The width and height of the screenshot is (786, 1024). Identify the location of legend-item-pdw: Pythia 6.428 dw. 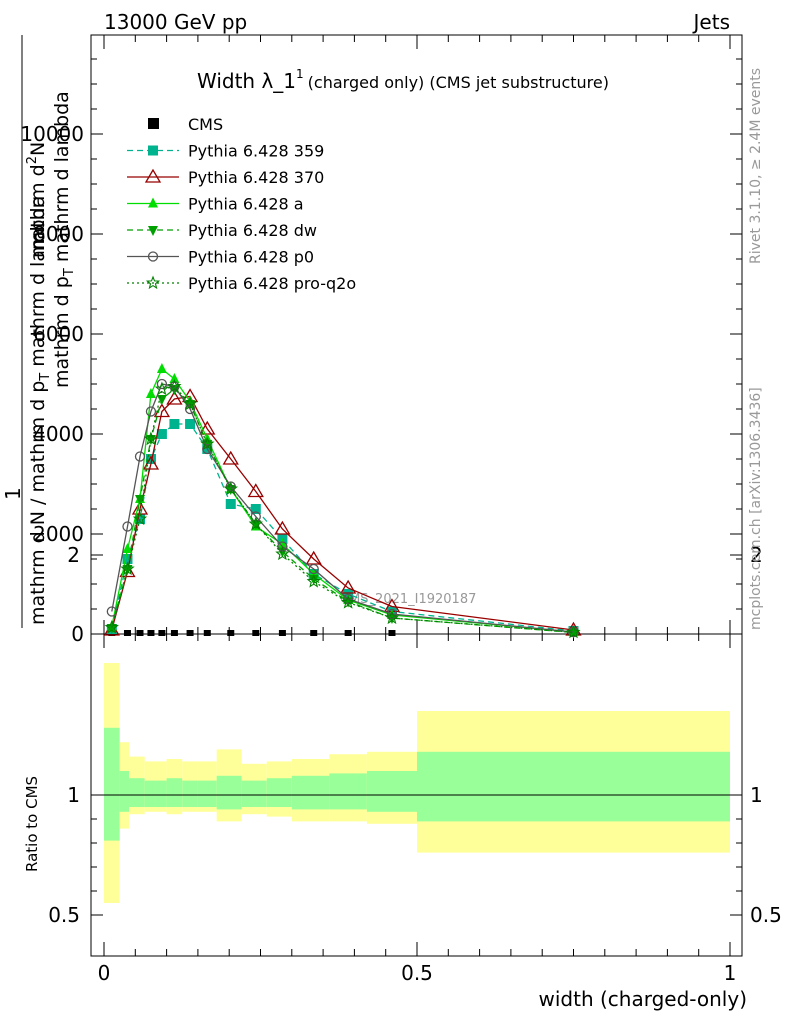
(222, 230).